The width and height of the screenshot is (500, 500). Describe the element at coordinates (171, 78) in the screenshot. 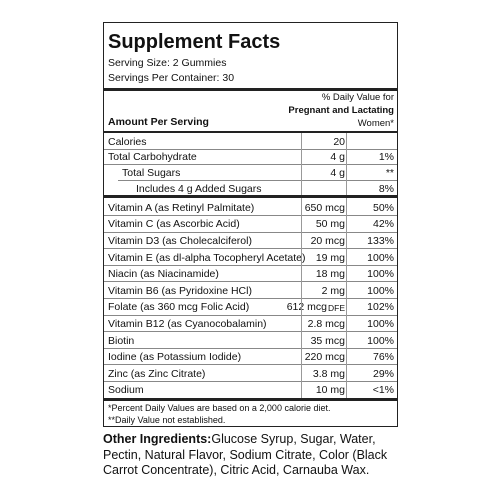

I see `servings-per-container: Servings Per Container: 30` at that location.